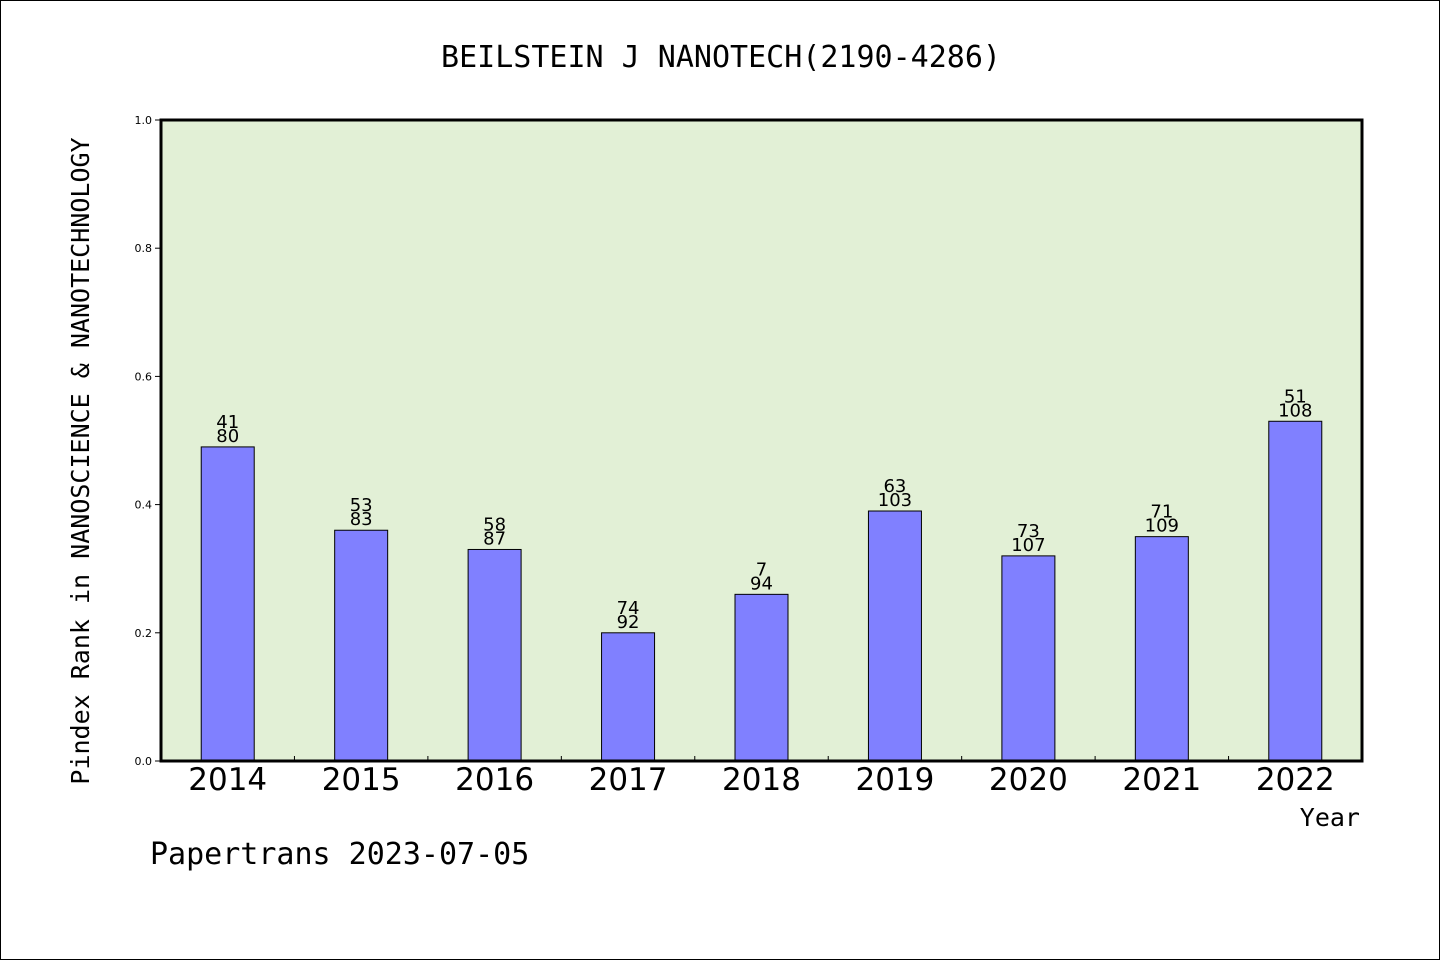  I want to click on x-tick-label-2020: 2020, so click(1028, 780).